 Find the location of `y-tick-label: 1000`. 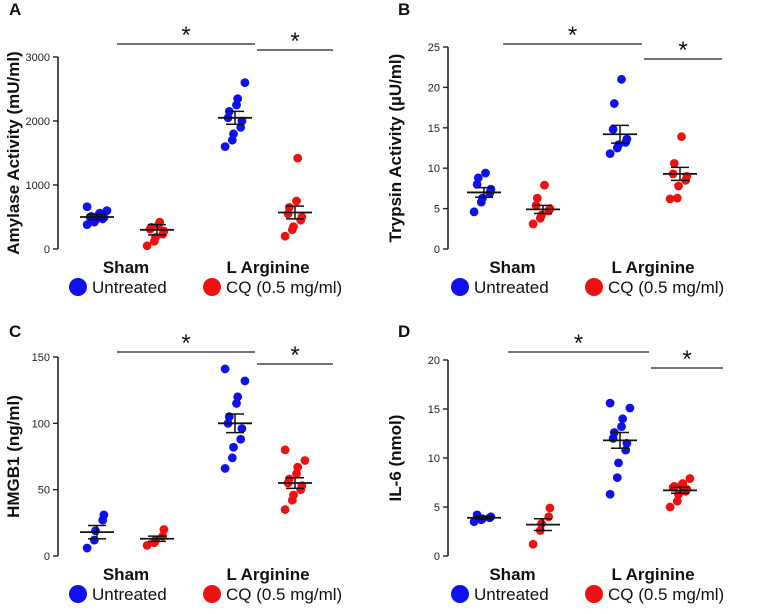

y-tick-label: 1000 is located at coordinates (38, 186).